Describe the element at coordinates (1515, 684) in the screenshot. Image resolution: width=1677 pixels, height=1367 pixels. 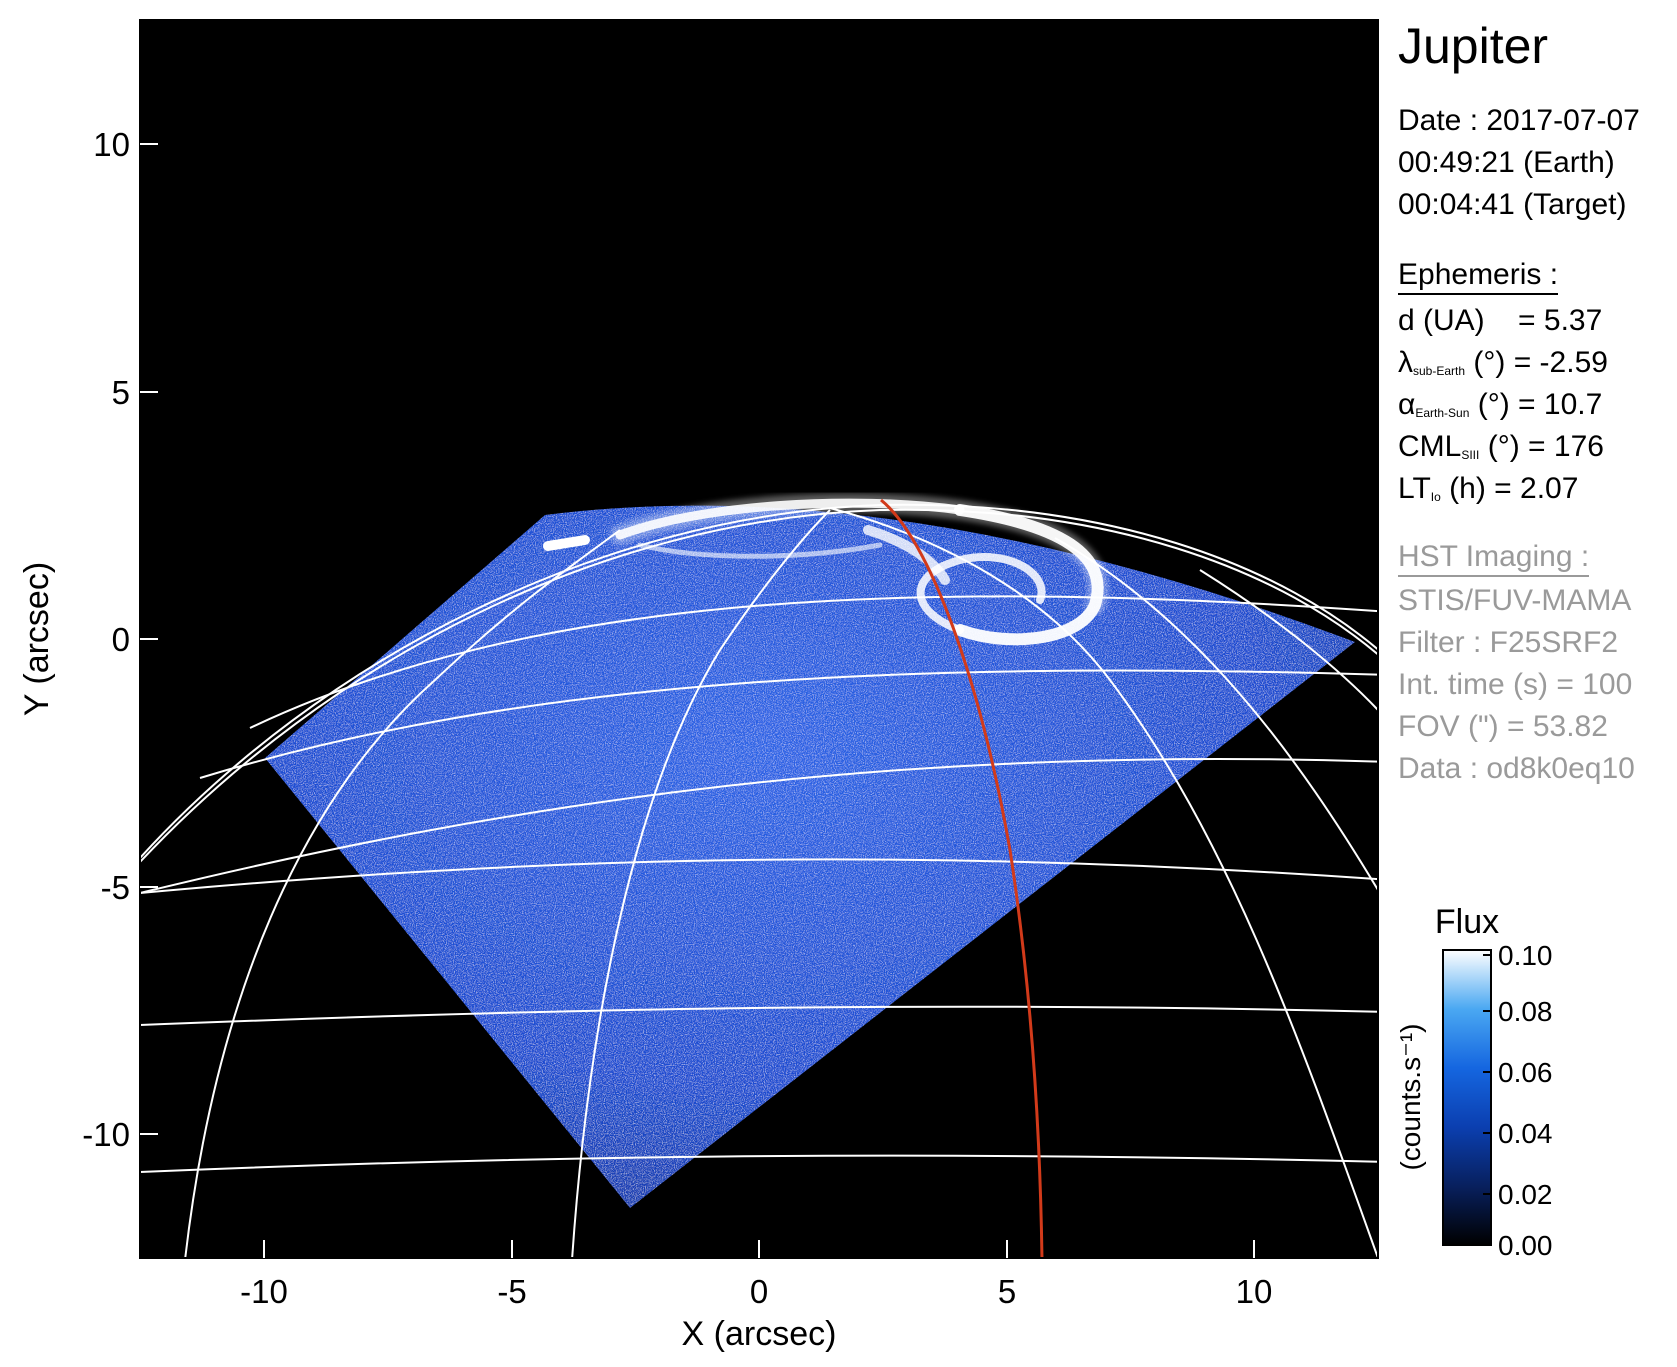
I see `integration-time: Int. time (s) = 100` at that location.